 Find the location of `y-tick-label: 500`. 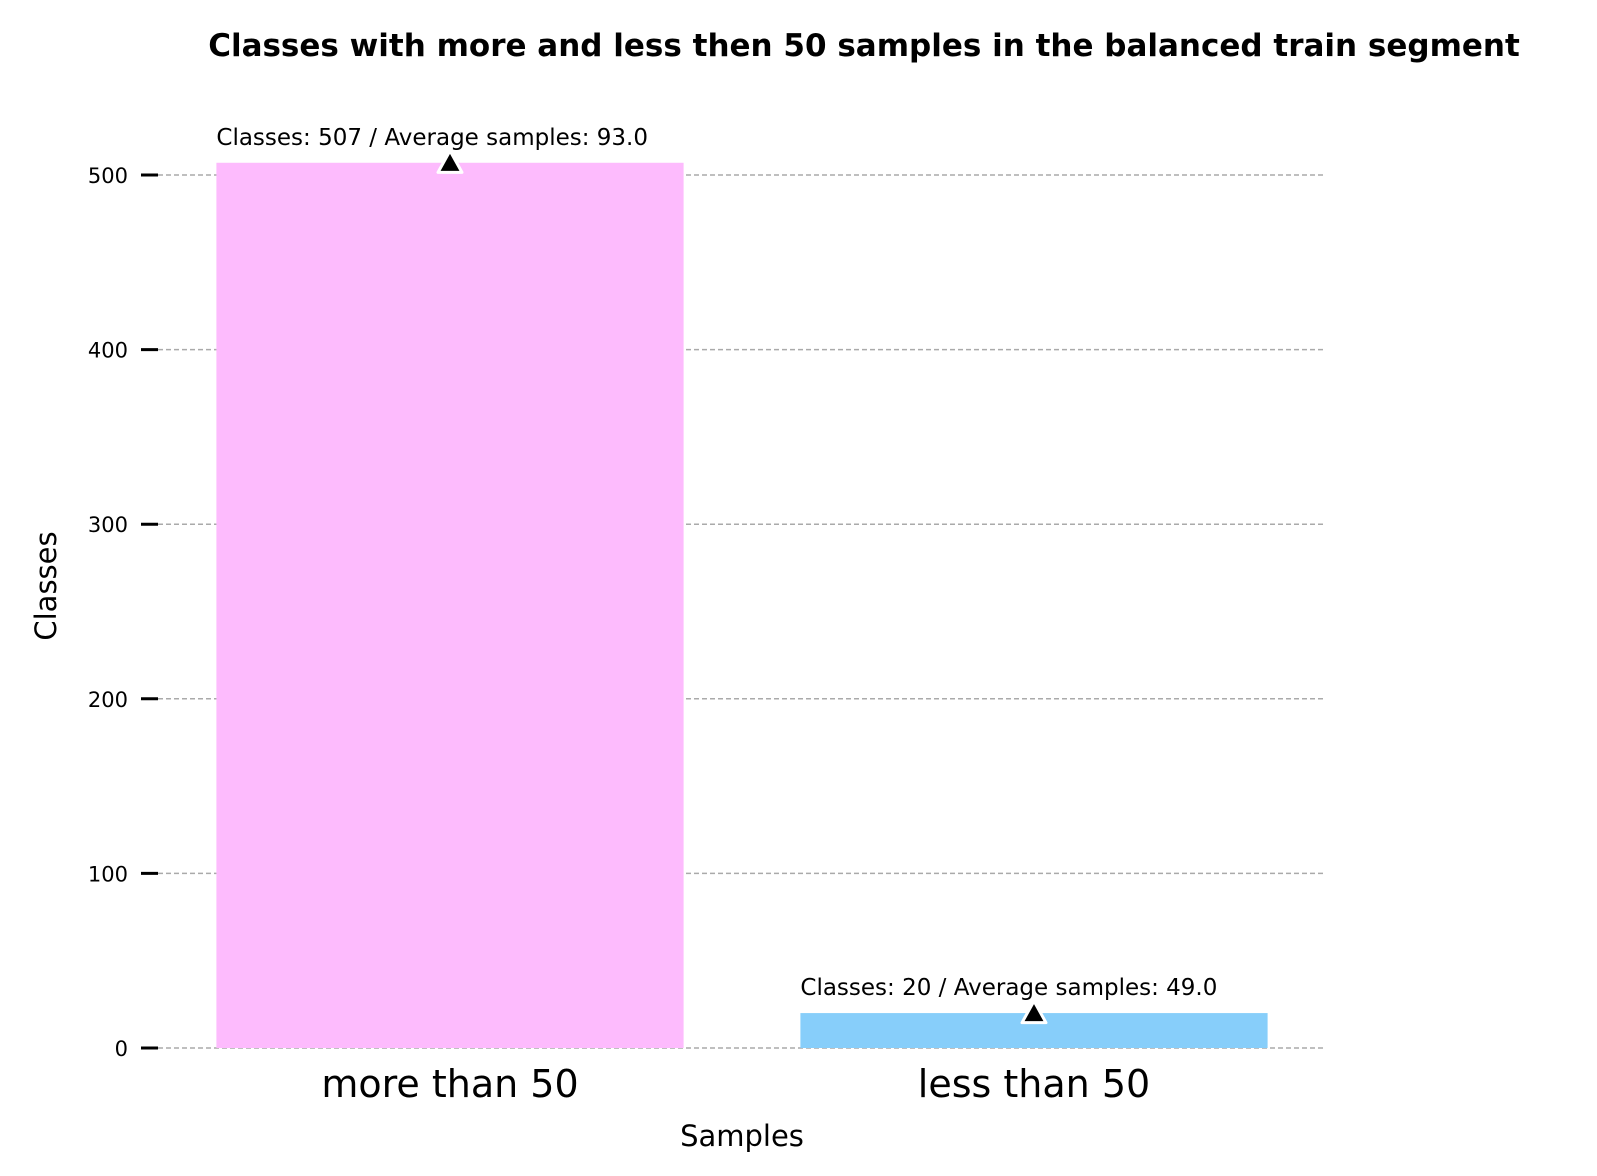

y-tick-label: 500 is located at coordinates (108, 176).